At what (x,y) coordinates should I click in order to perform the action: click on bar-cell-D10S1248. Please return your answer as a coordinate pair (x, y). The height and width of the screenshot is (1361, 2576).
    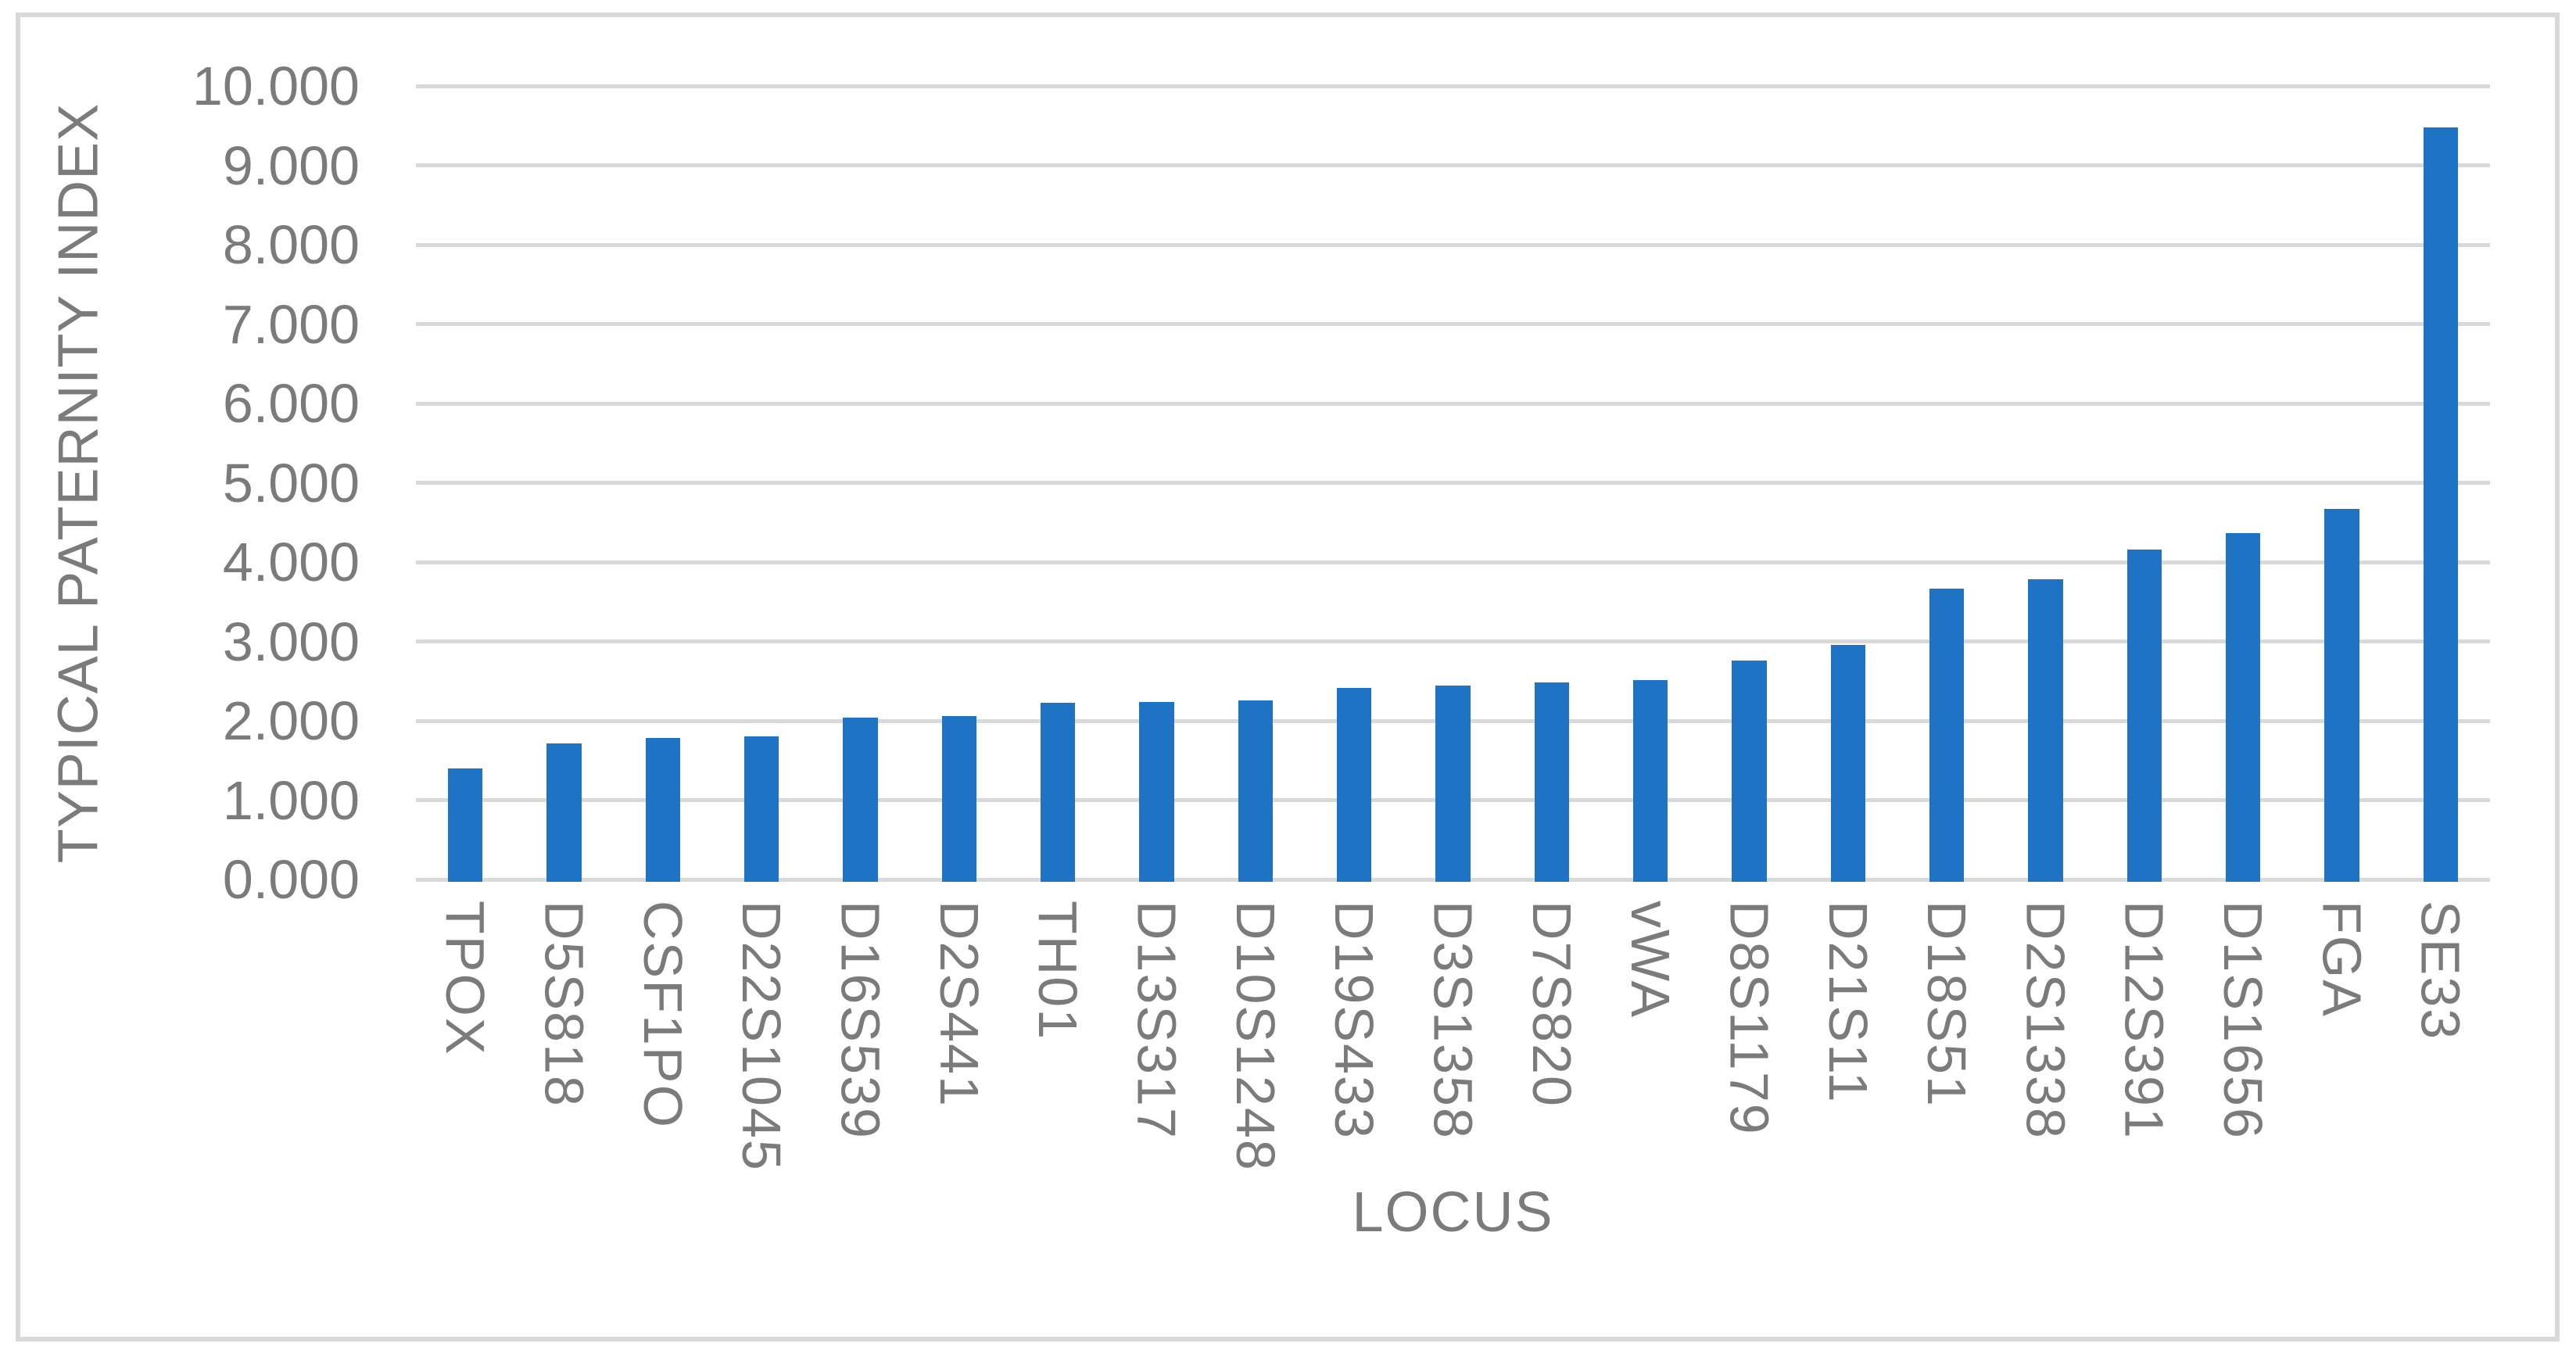
    Looking at the image, I should click on (1255, 484).